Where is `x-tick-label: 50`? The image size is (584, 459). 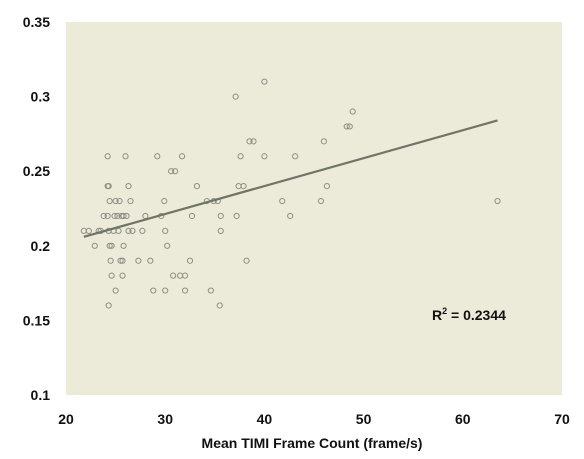
x-tick-label: 50 is located at coordinates (364, 419).